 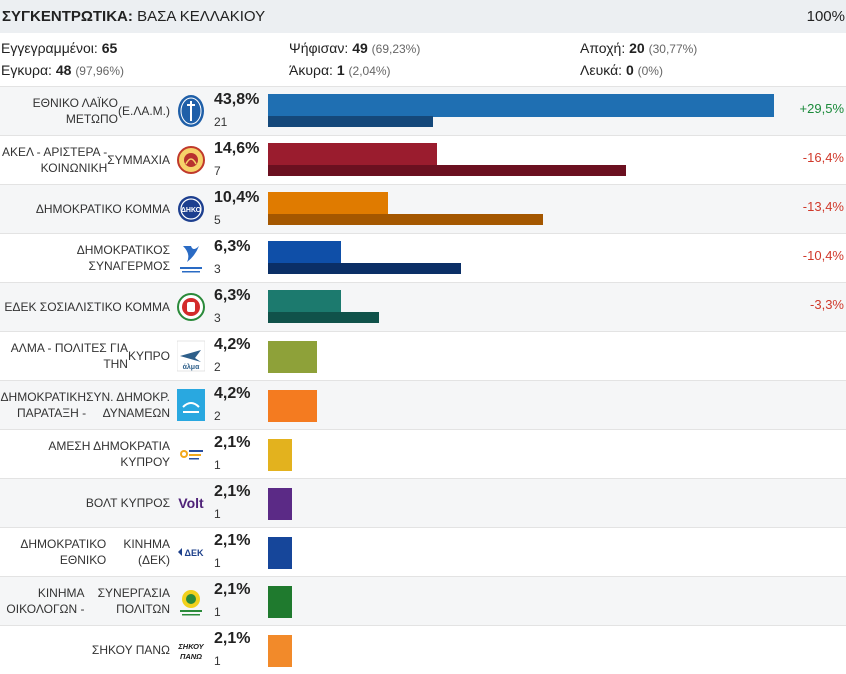 I want to click on party-name-line: ΔΗΜΟΚΡΑΤΙΚΟ ΕΘΝΙΚΟ, so click(x=63, y=552).